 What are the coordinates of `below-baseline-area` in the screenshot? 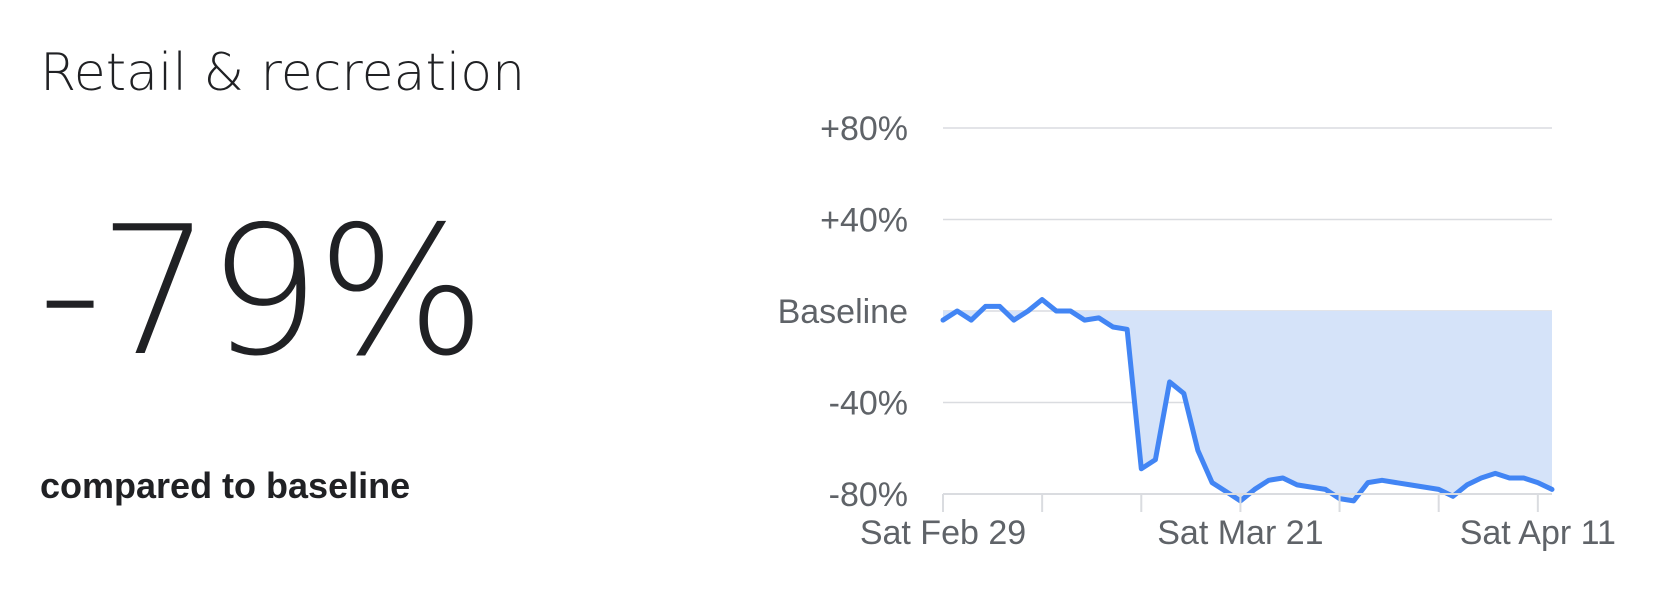 It's located at (1247, 406).